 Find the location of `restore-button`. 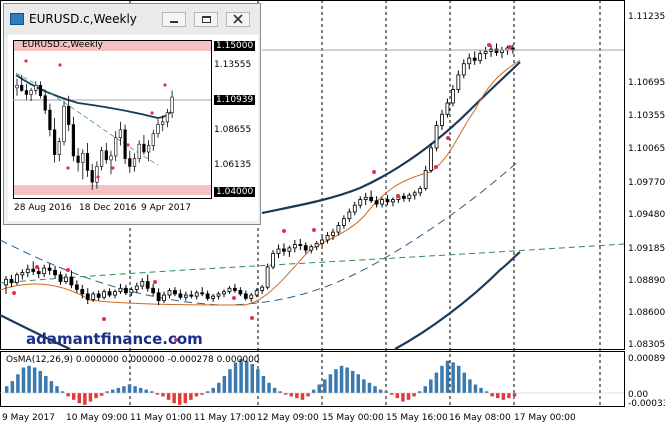

restore-button is located at coordinates (206, 19).